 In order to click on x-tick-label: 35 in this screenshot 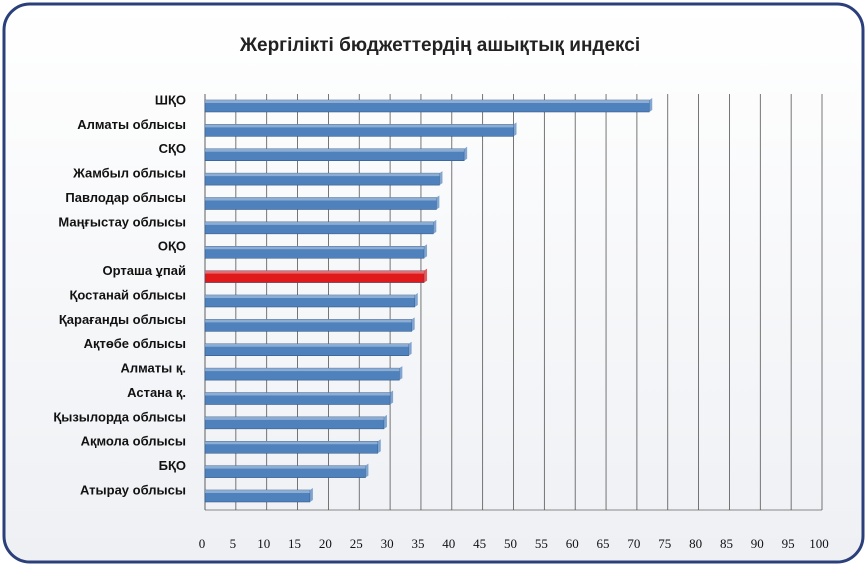, I will do `click(417, 543)`.